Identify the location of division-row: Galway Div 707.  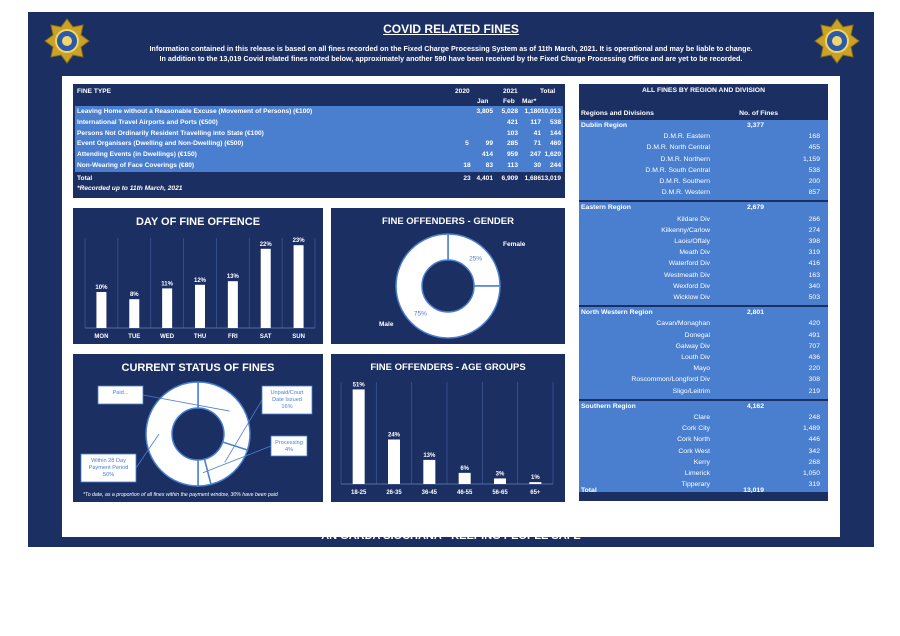
(703, 347).